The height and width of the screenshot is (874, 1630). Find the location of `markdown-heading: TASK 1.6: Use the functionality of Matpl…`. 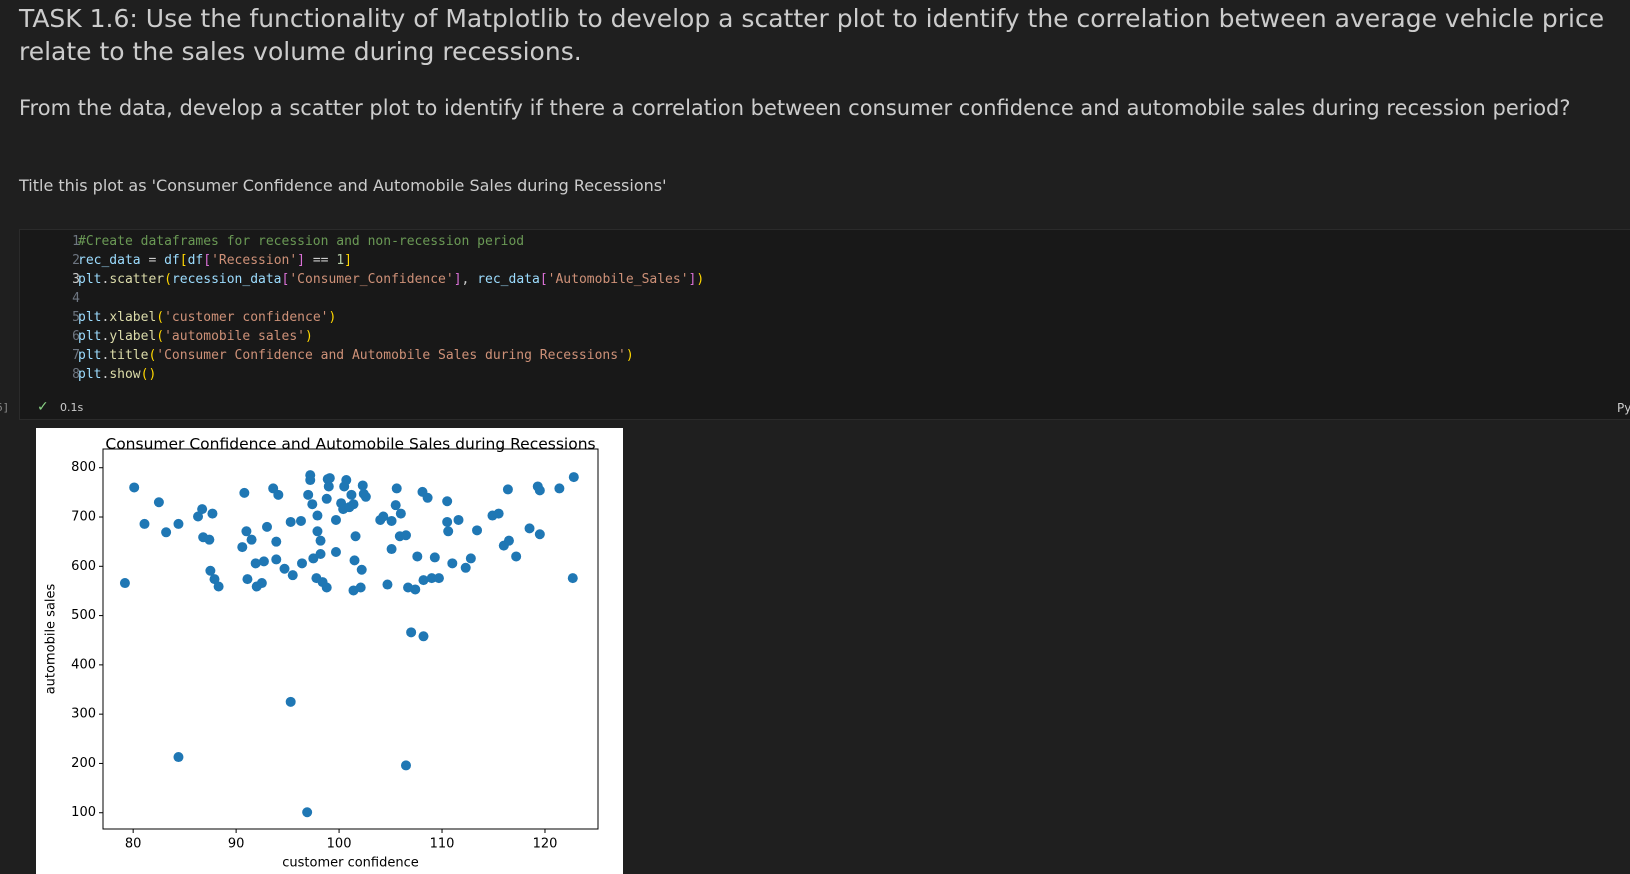

markdown-heading: TASK 1.6: Use the functionality of Matpl… is located at coordinates (812, 35).